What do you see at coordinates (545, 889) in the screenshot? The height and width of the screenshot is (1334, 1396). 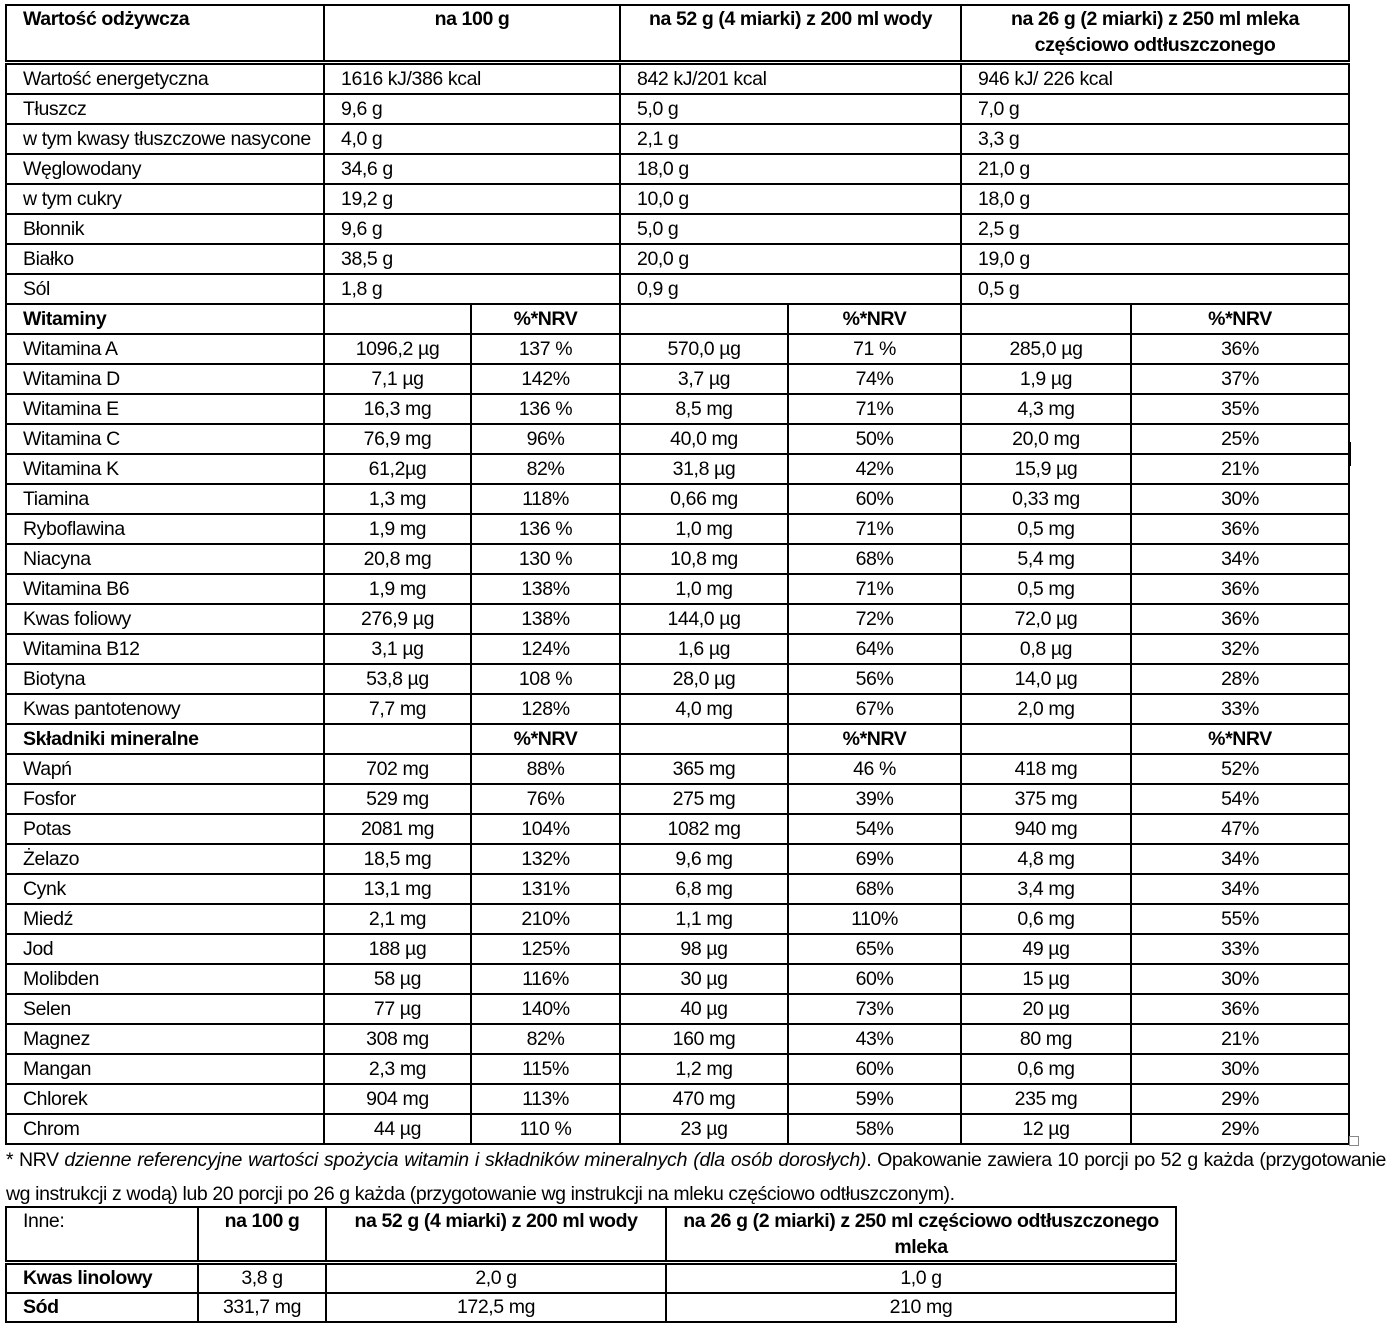 I see `nrv-per-100g: 131%` at bounding box center [545, 889].